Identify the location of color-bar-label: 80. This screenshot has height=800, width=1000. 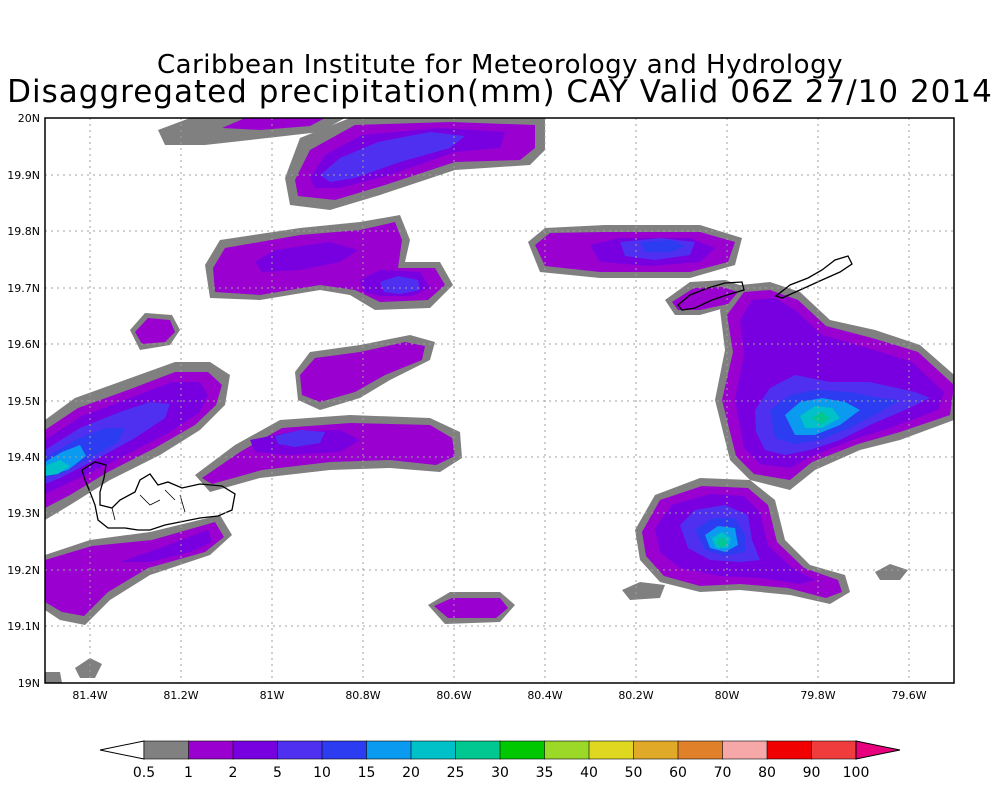
(767, 773).